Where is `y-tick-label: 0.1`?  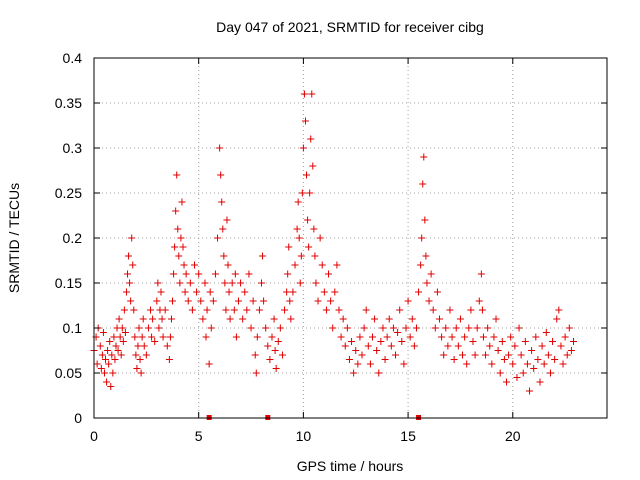 y-tick-label: 0.1 is located at coordinates (73, 328).